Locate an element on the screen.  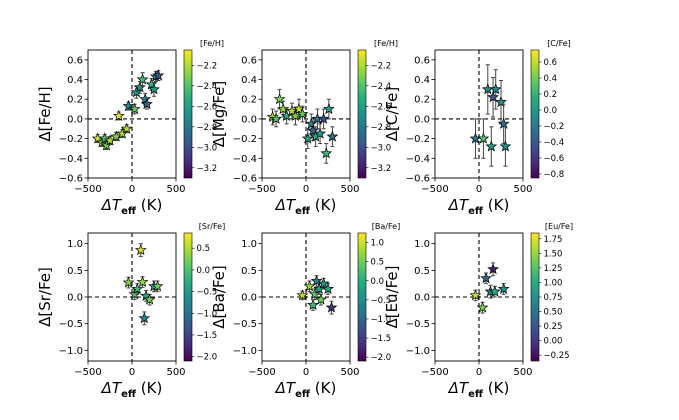
colorbar-tick-label: −2.6 is located at coordinates (207, 107).